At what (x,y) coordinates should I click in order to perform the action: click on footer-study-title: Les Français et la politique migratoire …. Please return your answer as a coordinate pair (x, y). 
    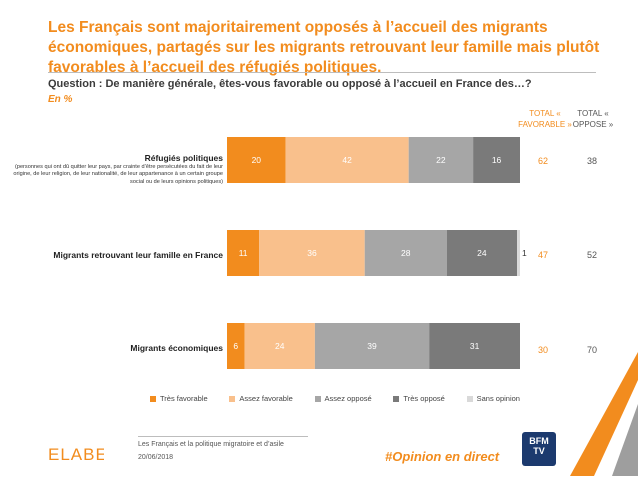
    Looking at the image, I should click on (211, 444).